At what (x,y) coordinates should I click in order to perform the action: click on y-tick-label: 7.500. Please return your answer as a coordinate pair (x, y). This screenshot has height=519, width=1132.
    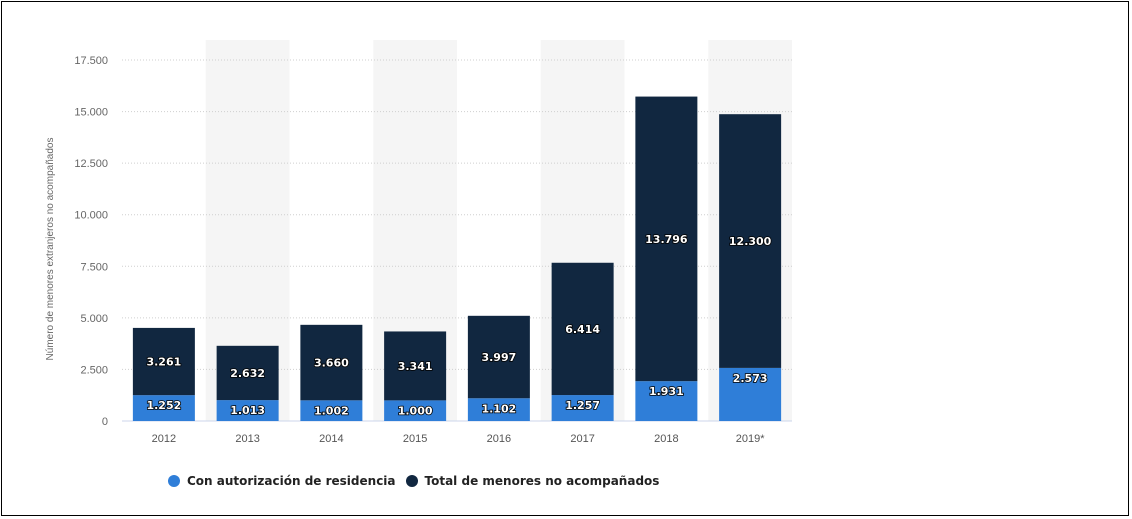
    Looking at the image, I should click on (94, 267).